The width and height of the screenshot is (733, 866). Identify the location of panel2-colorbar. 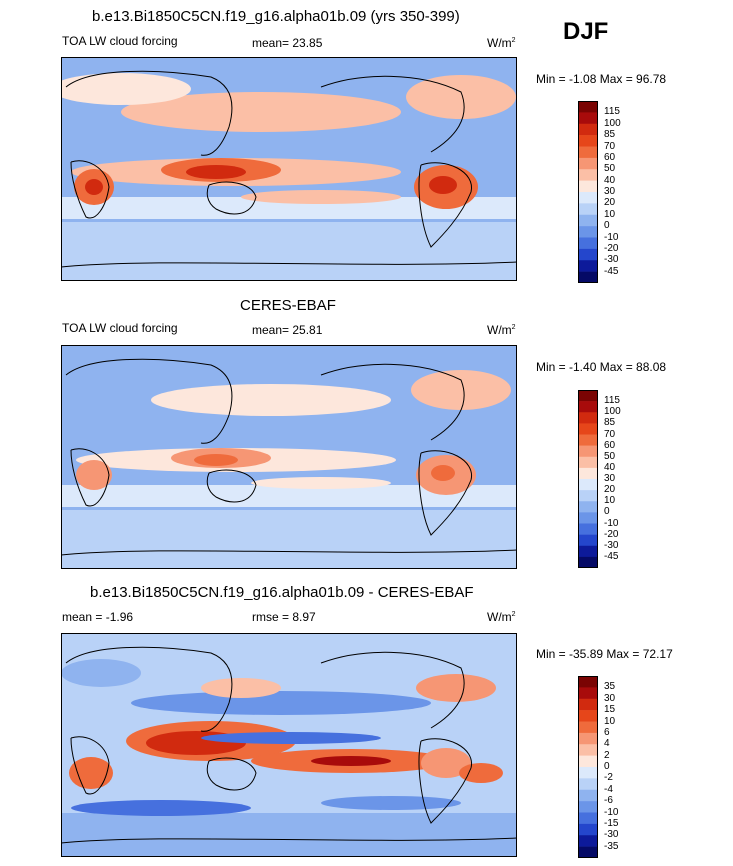
(588, 479).